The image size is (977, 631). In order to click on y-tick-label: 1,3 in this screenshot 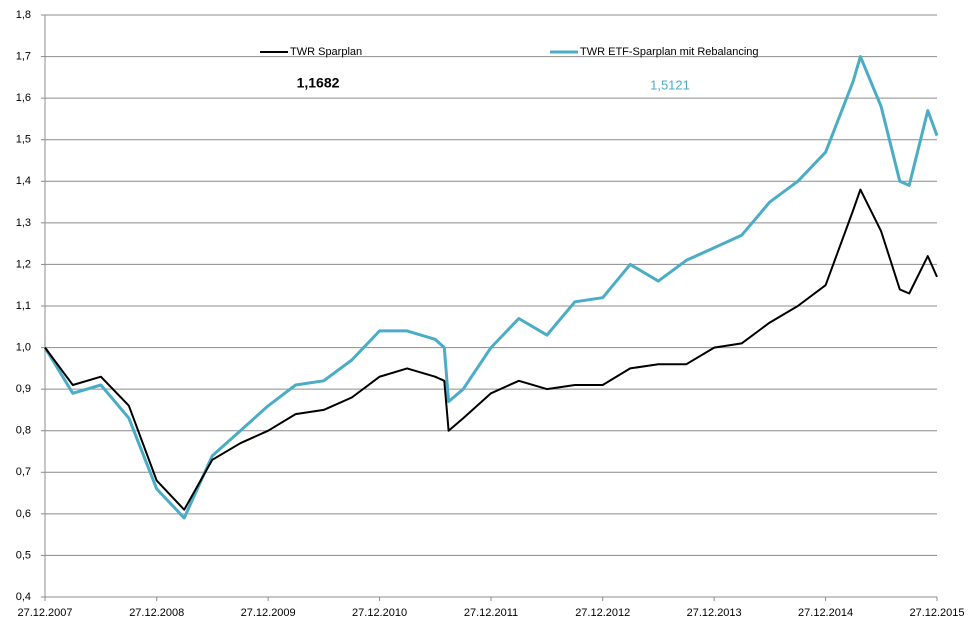, I will do `click(23, 223)`.